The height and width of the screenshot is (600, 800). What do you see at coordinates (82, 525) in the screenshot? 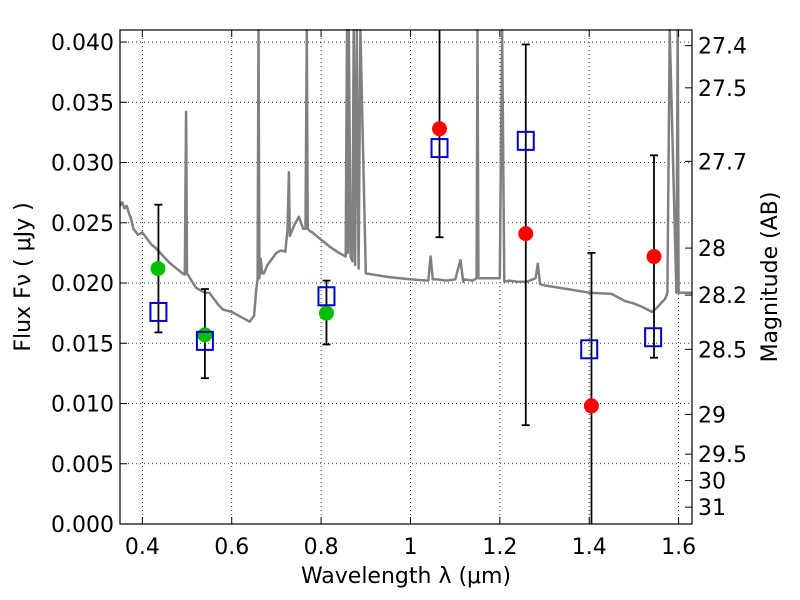
I see `y-tick-label-0: 0.000` at bounding box center [82, 525].